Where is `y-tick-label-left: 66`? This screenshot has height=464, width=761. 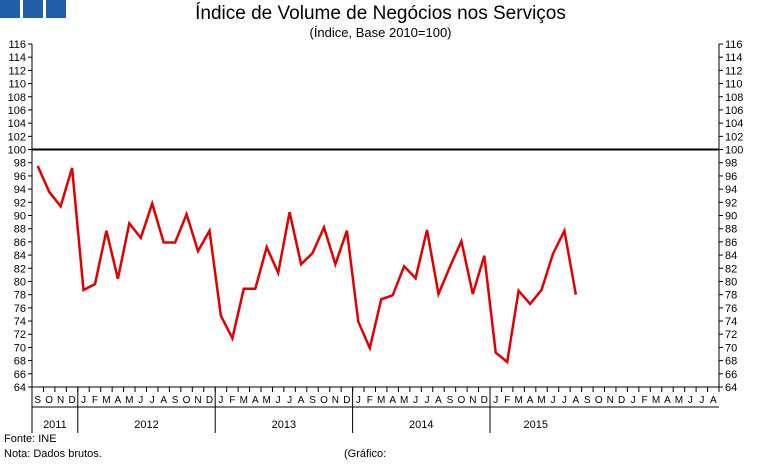
y-tick-label-left: 66 is located at coordinates (20, 375).